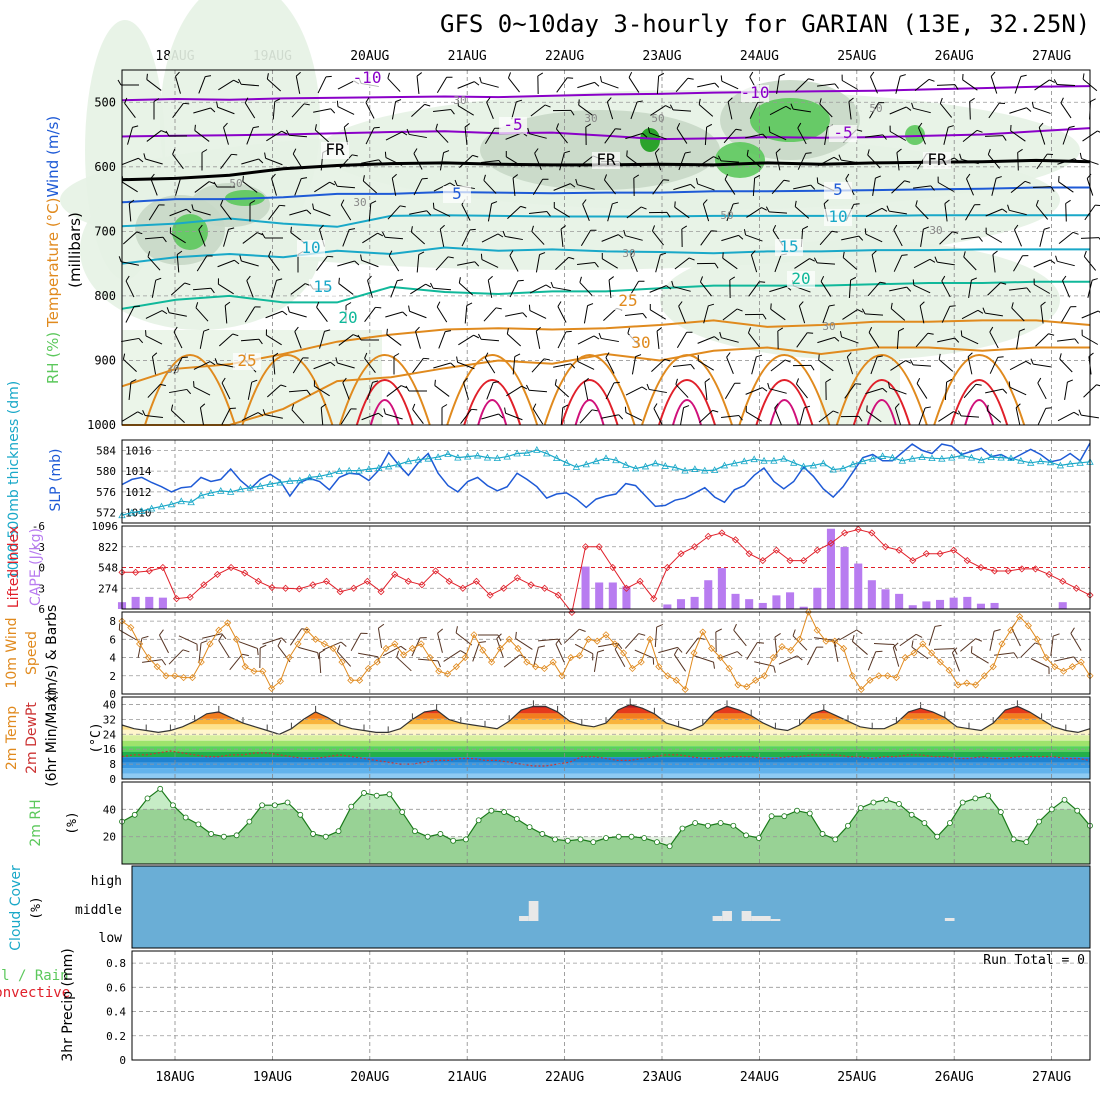  What do you see at coordinates (116, 1012) in the screenshot?
I see `precip-tick-label: 0.4` at bounding box center [116, 1012].